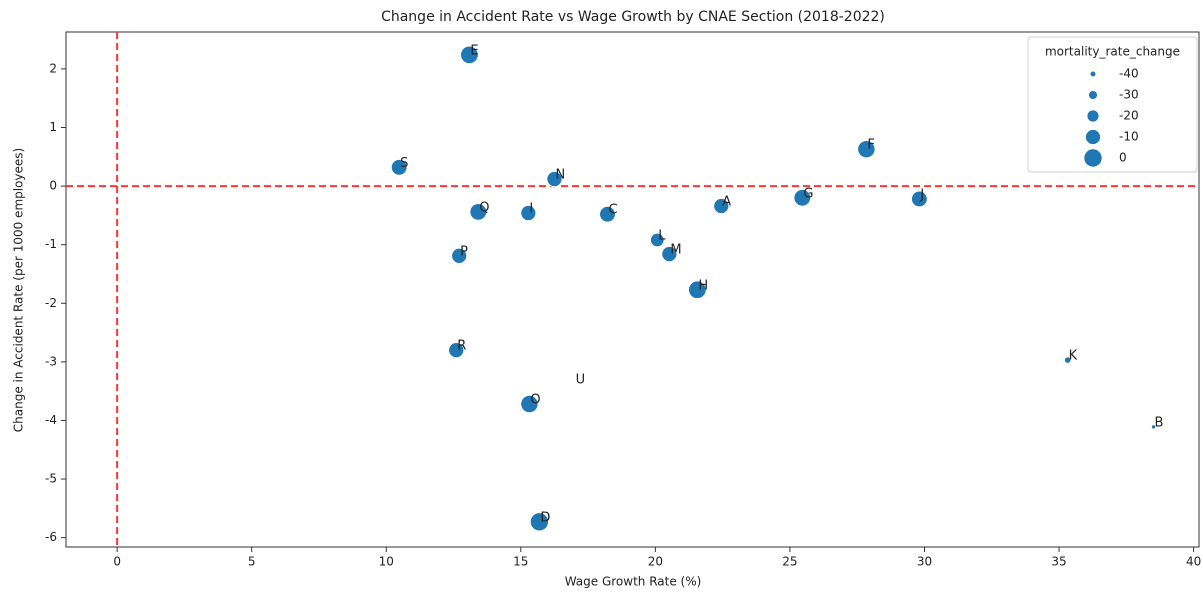  Describe the element at coordinates (1058, 562) in the screenshot. I see `x-tick-label: 35` at that location.